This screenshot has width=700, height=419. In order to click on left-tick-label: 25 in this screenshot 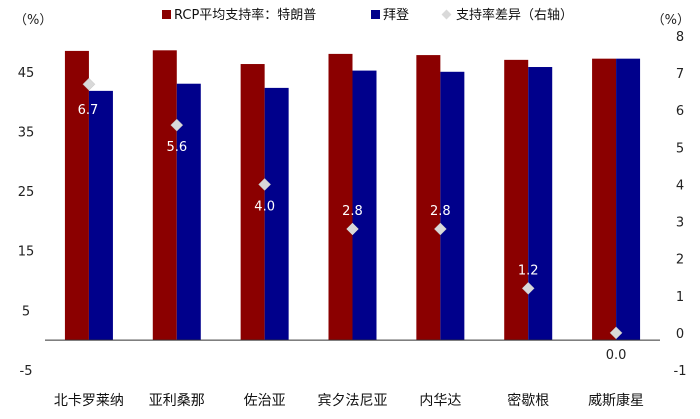, I will do `click(26, 192)`.